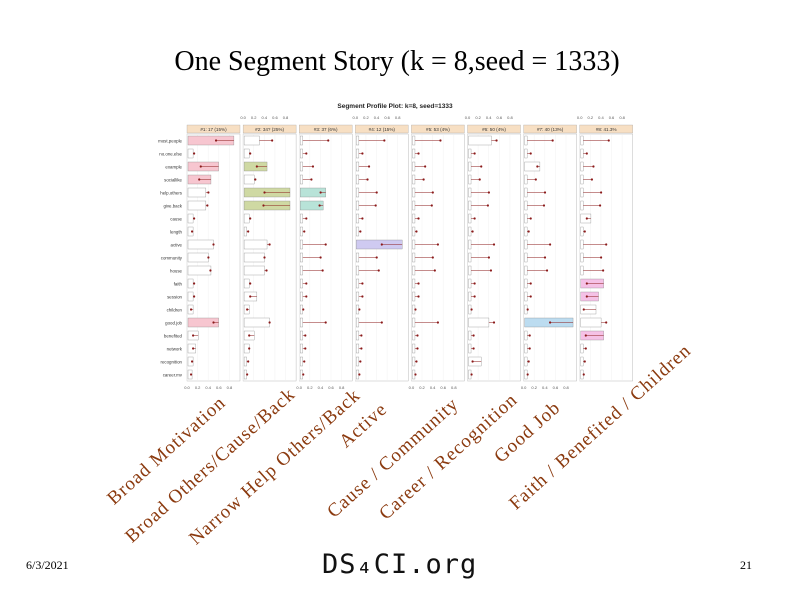 Image resolution: width=794 pixels, height=595 pixels. What do you see at coordinates (265, 117) in the screenshot?
I see `tick-label-top: 0.4` at bounding box center [265, 117].